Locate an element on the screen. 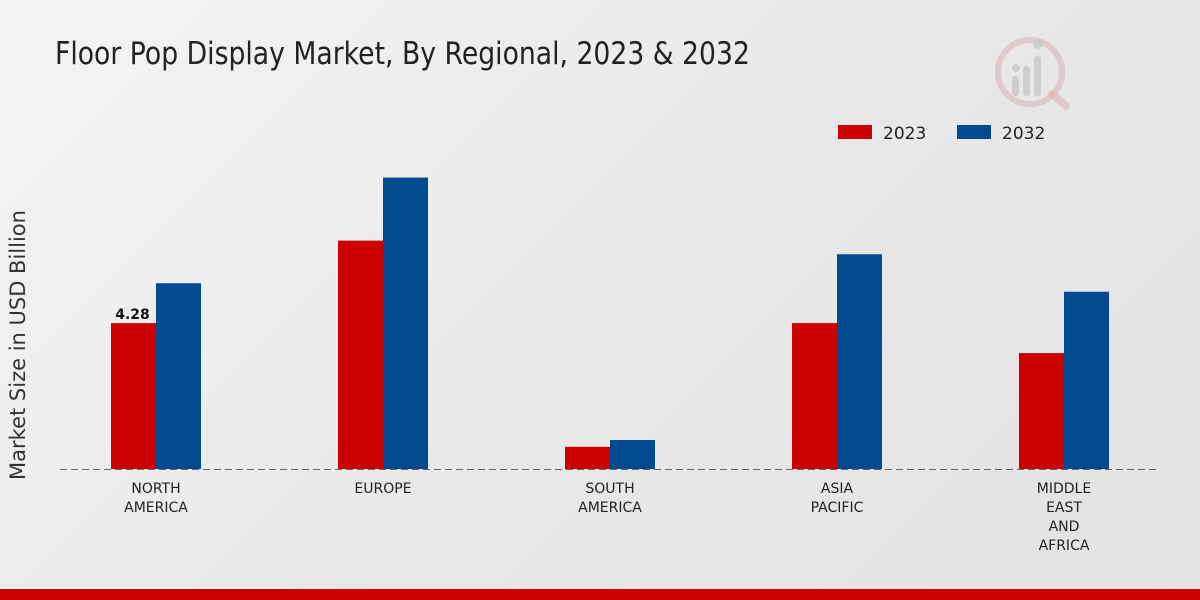  x-tick-label-2: SOUTH AMERICA is located at coordinates (610, 498).